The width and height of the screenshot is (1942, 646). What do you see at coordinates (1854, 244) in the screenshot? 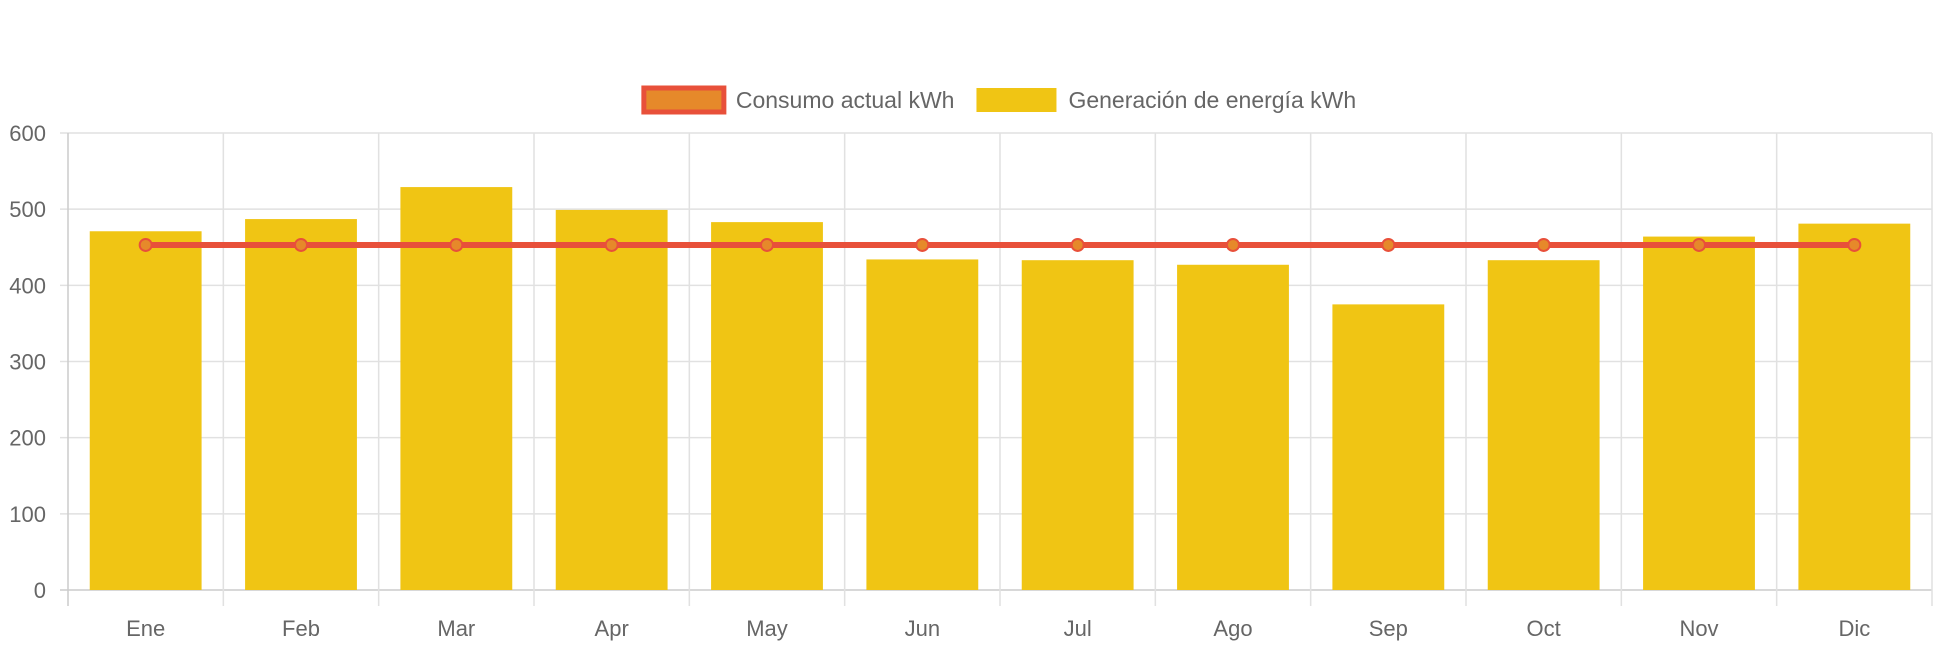
I see `consumption-point-dic` at bounding box center [1854, 244].